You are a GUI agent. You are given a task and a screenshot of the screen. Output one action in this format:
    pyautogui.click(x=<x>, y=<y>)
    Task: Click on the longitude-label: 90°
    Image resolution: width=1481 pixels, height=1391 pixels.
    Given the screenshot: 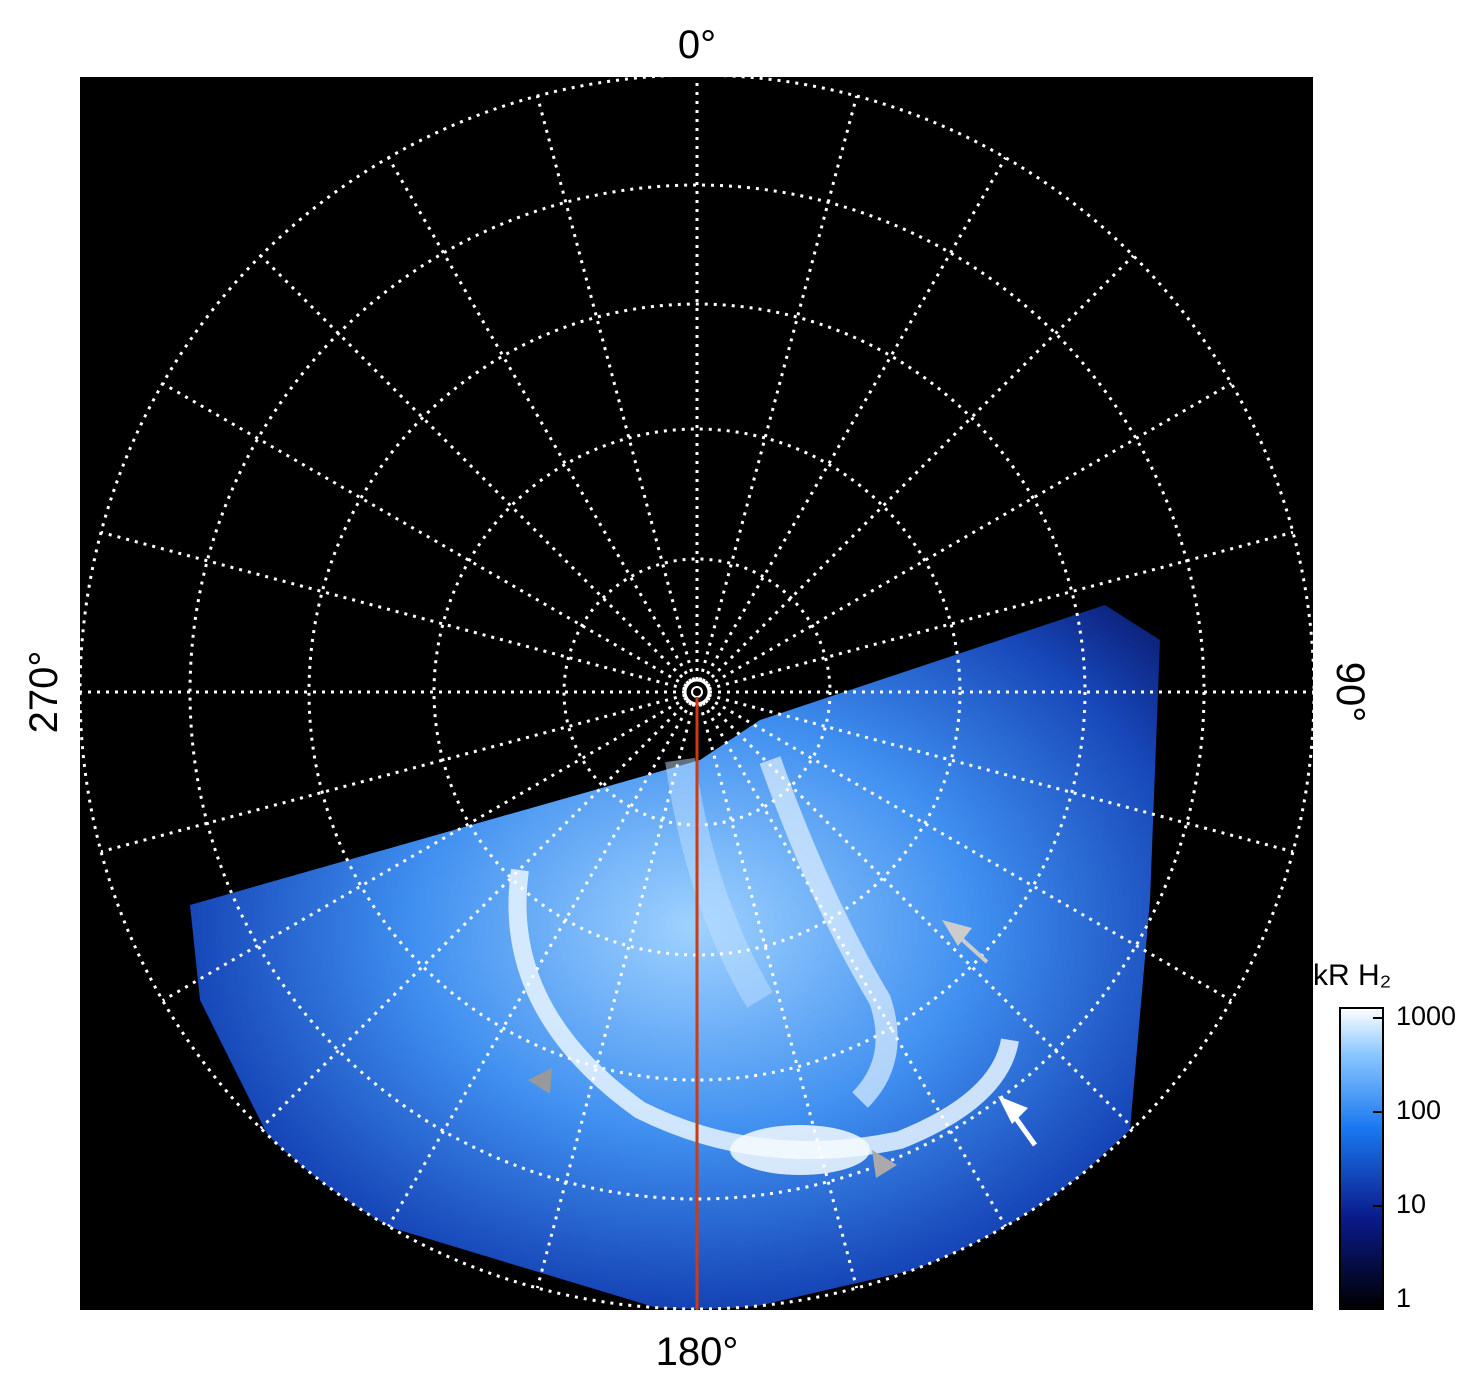 What is the action you would take?
    pyautogui.click(x=1350, y=692)
    